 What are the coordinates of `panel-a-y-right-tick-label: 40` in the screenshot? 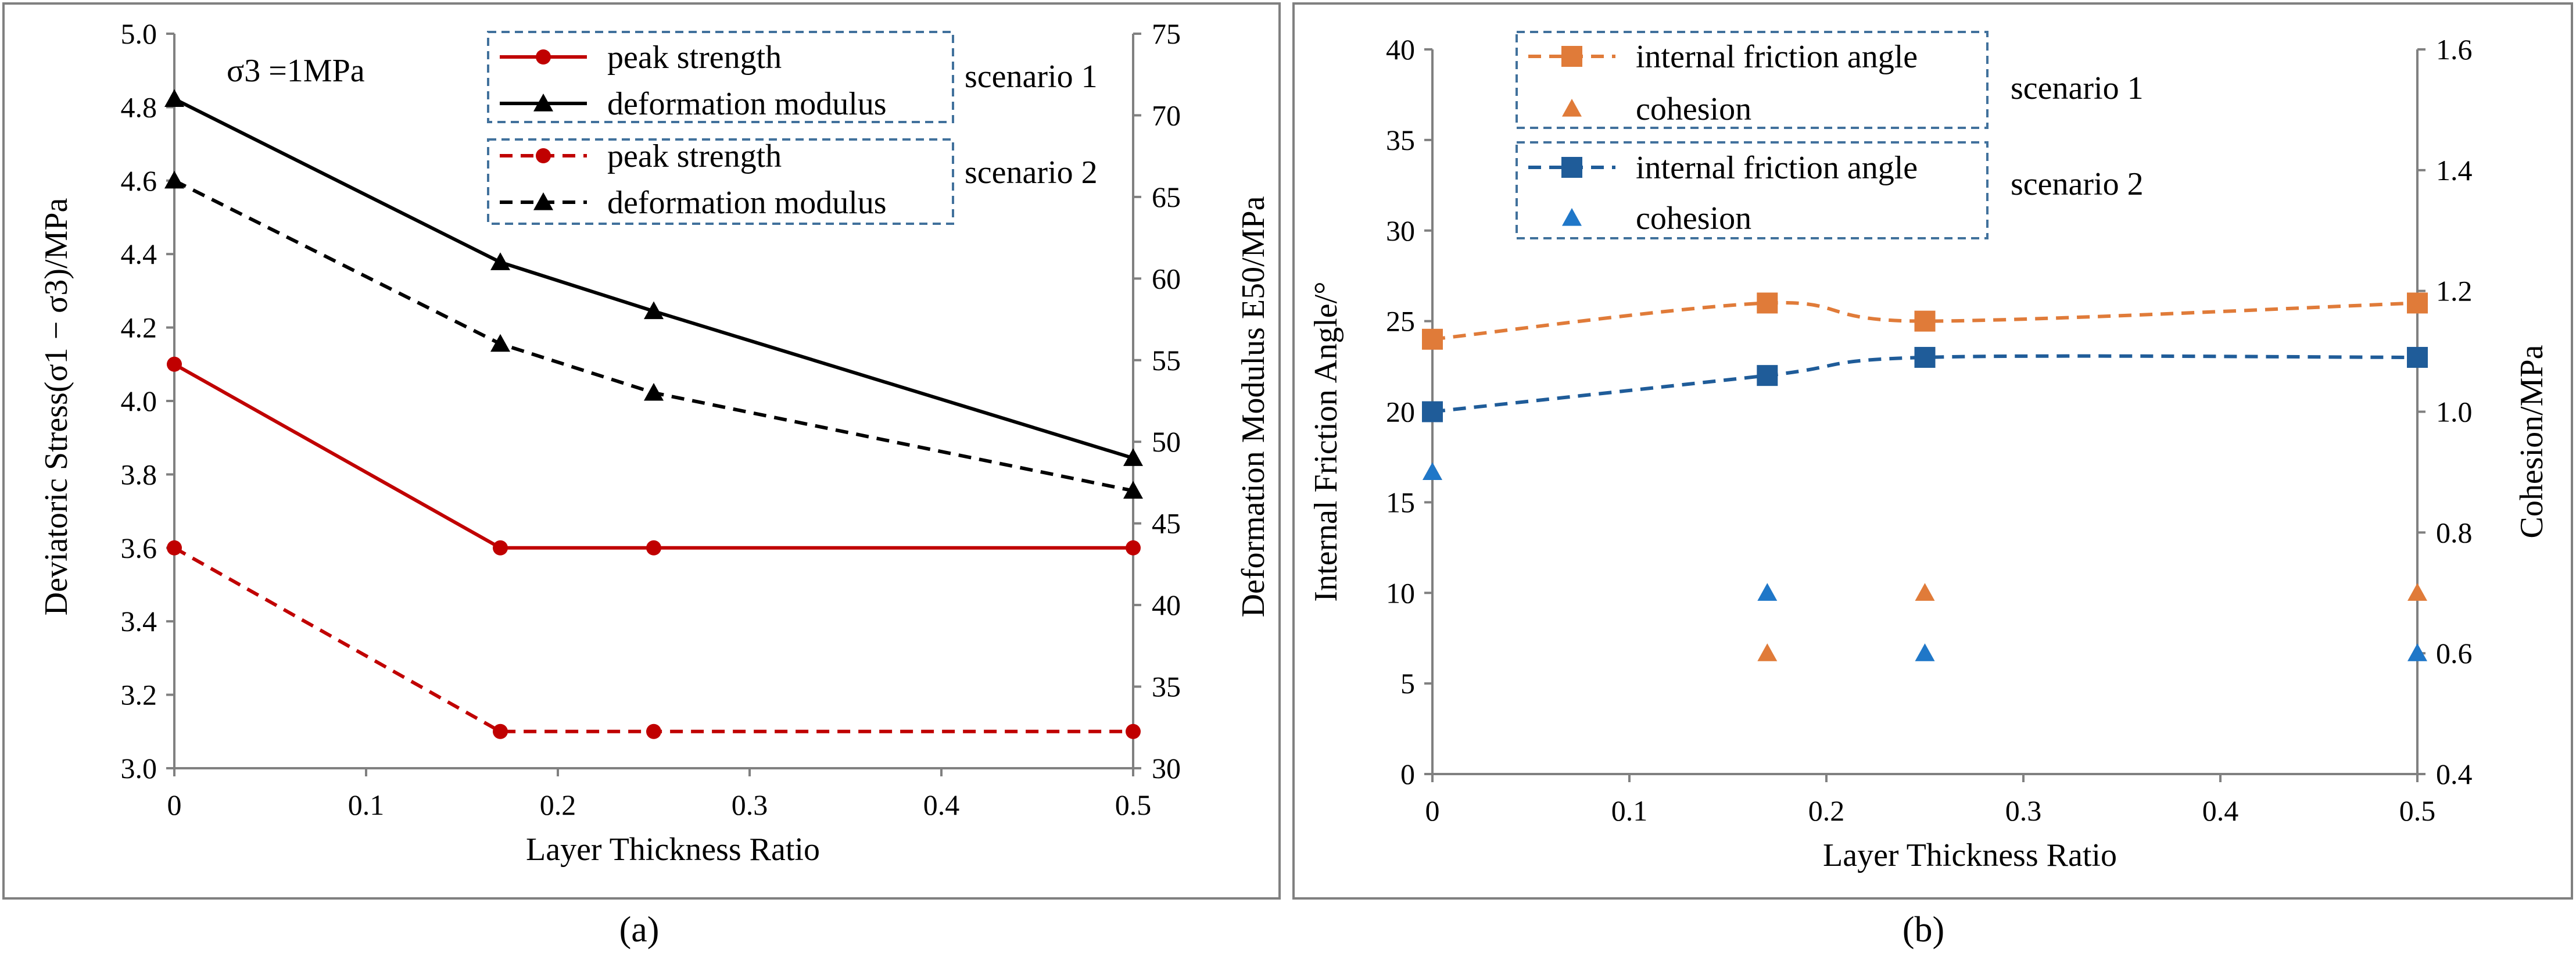 It's located at (1166, 605).